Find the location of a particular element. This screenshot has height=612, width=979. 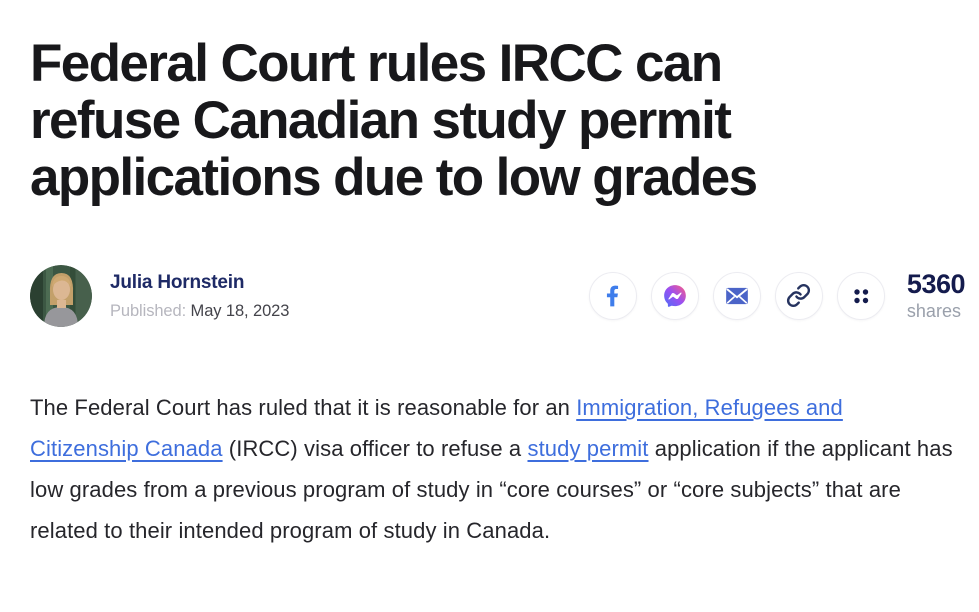

published-date: May 18, 2023 is located at coordinates (240, 310).